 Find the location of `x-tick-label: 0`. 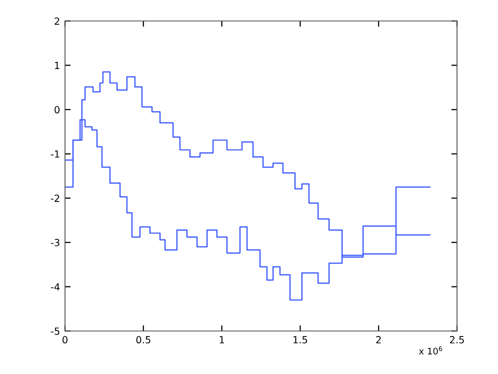

x-tick-label: 0 is located at coordinates (65, 340).